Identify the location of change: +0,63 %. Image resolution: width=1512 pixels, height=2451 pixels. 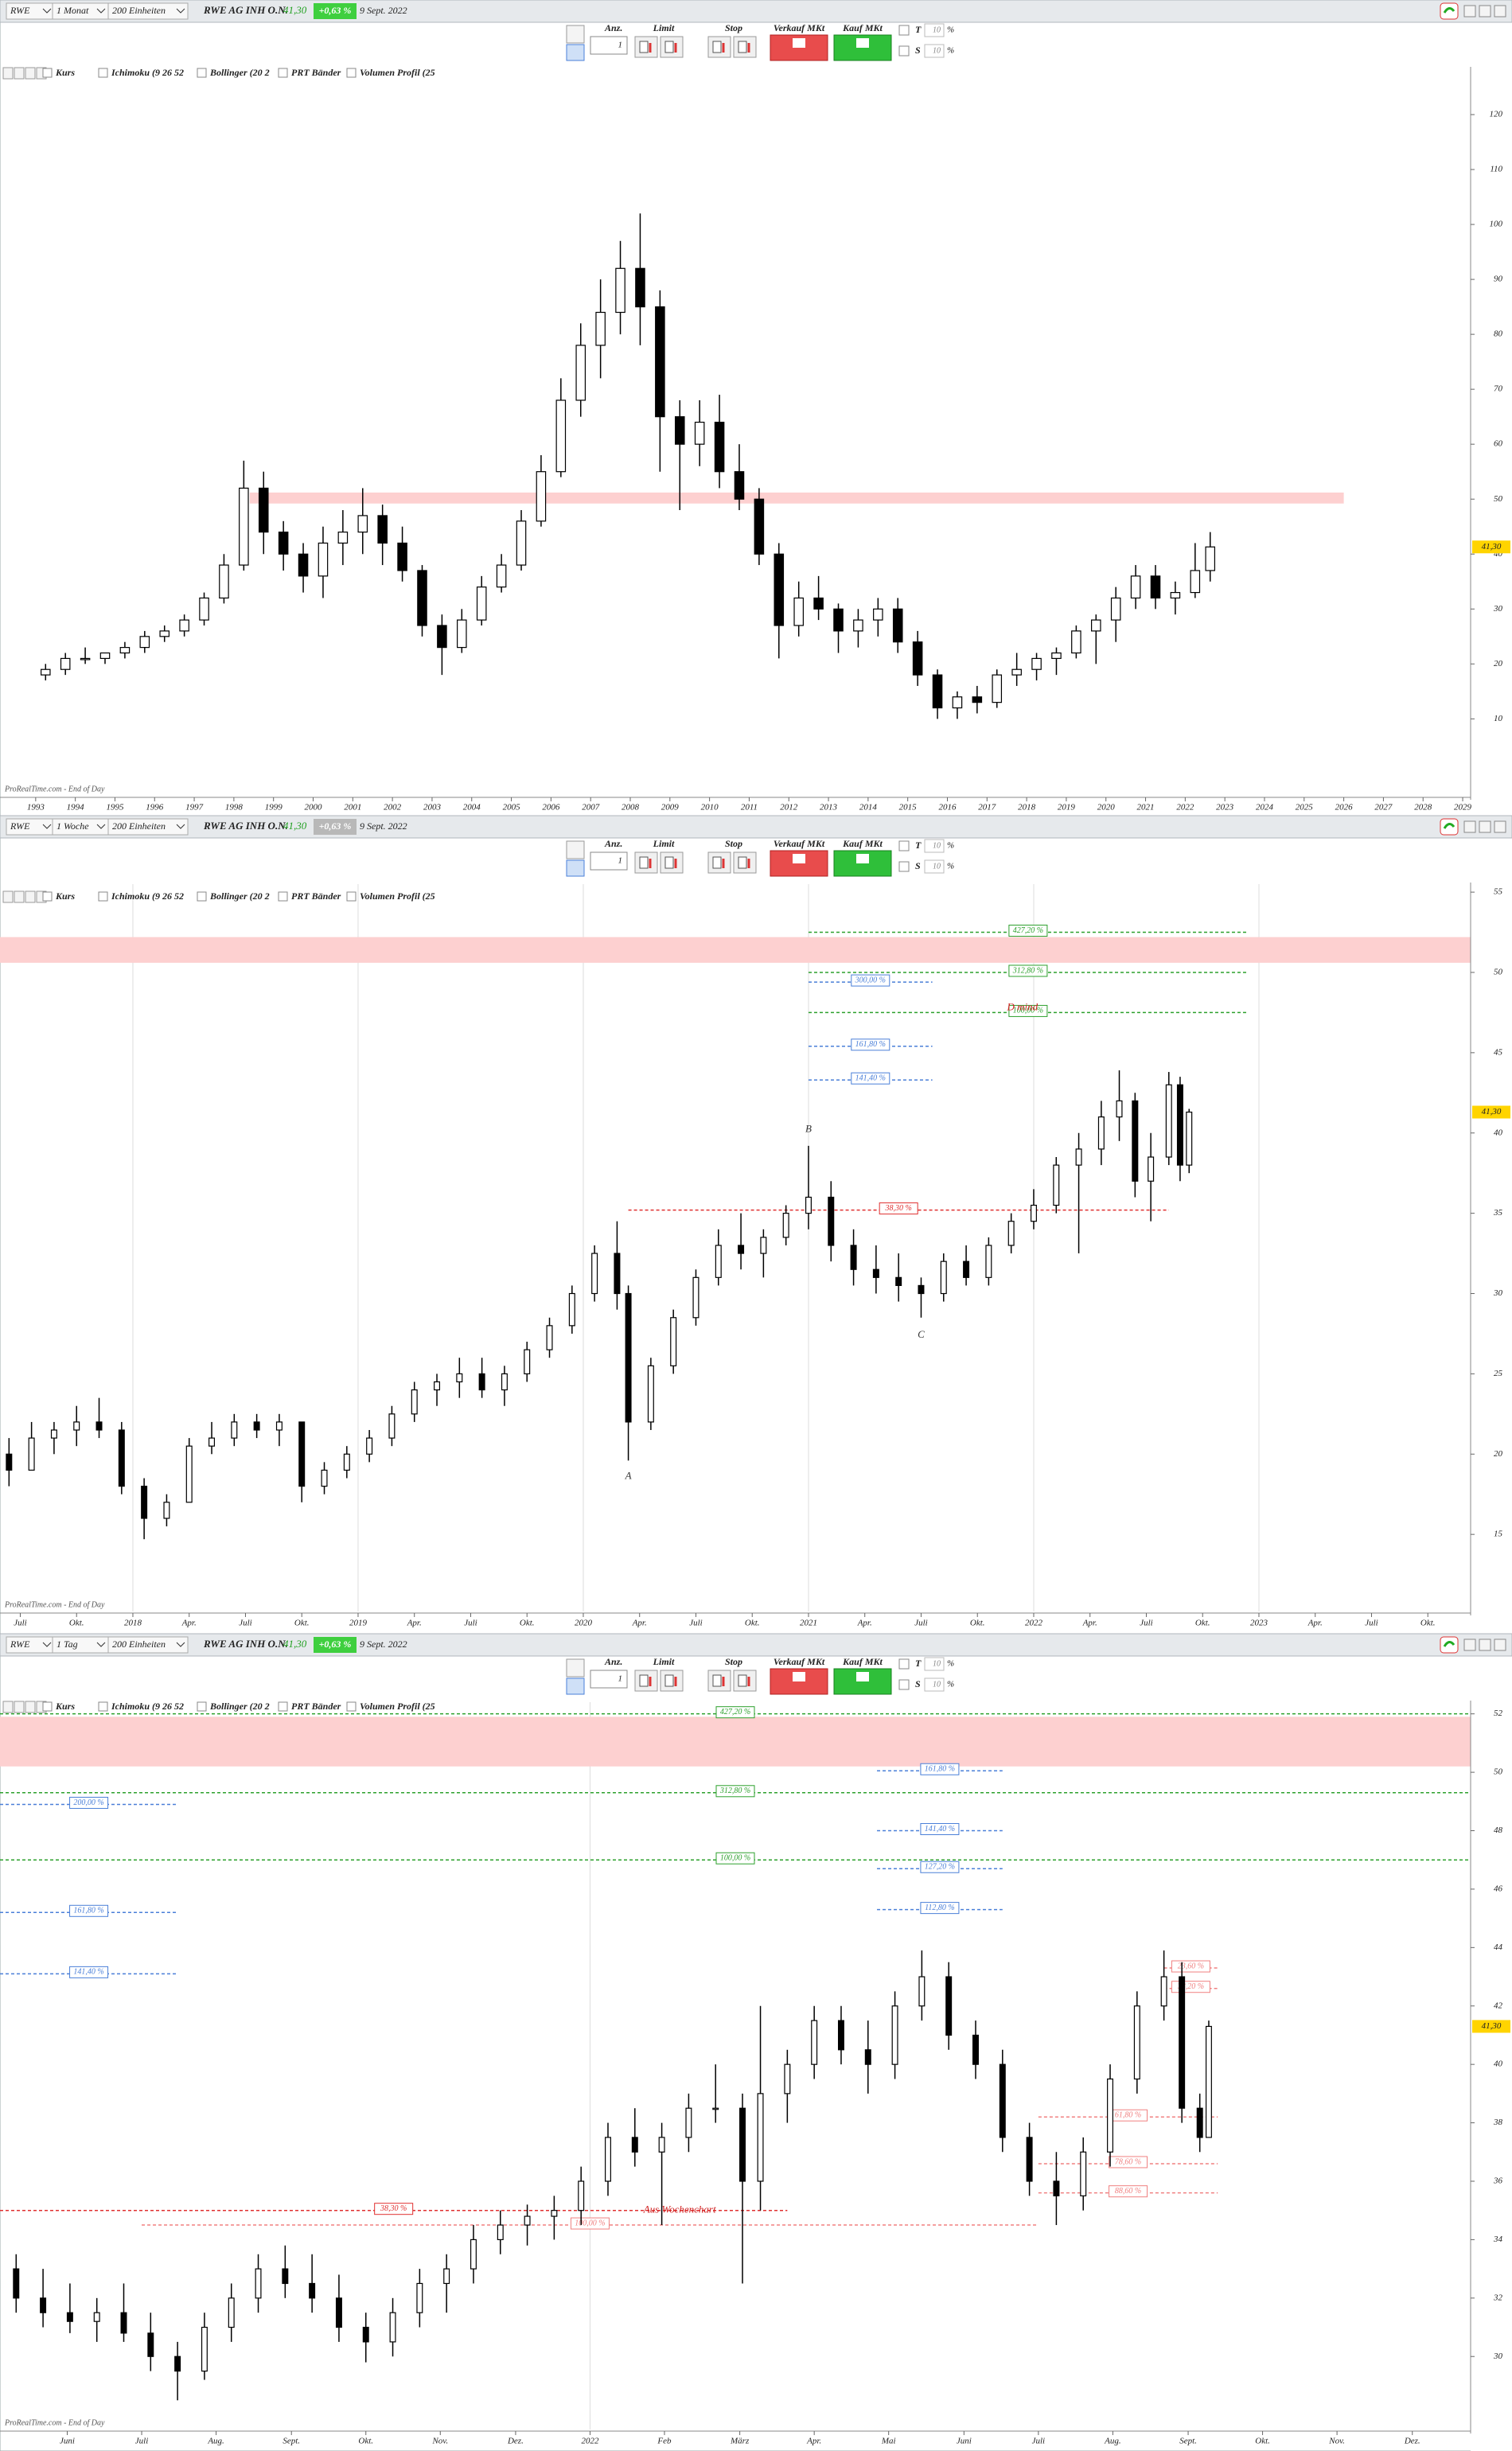
(335, 10).